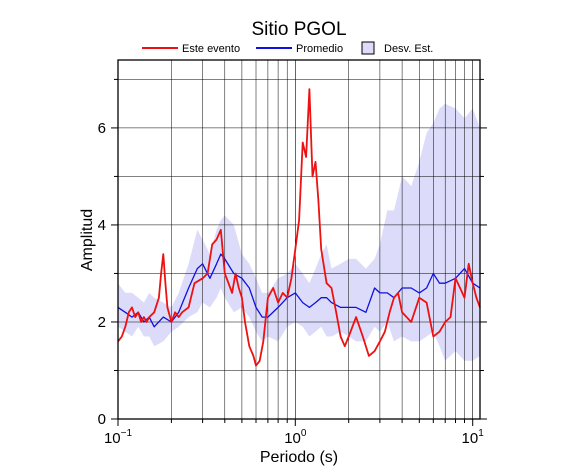 The width and height of the screenshot is (586, 475). What do you see at coordinates (211, 49) in the screenshot?
I see `legend-label-este-evento: Este evento` at bounding box center [211, 49].